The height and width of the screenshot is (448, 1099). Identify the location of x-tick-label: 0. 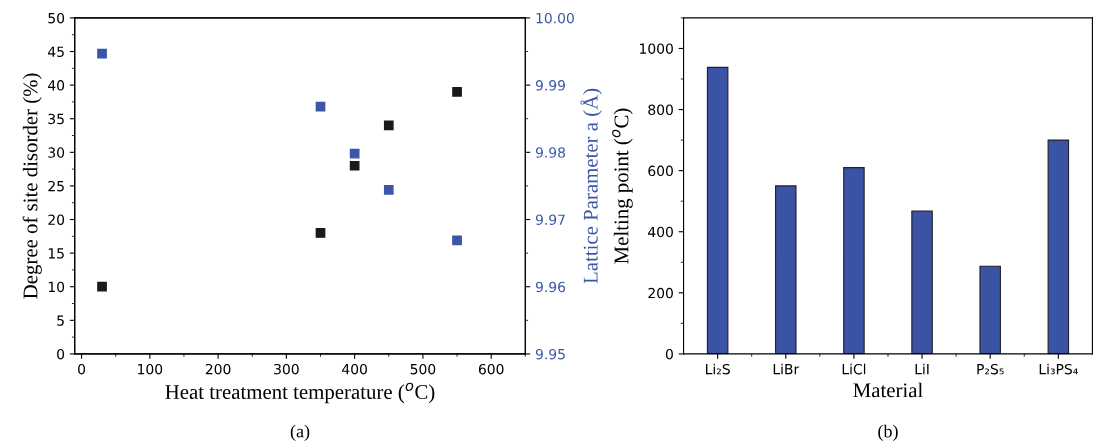
(82, 369).